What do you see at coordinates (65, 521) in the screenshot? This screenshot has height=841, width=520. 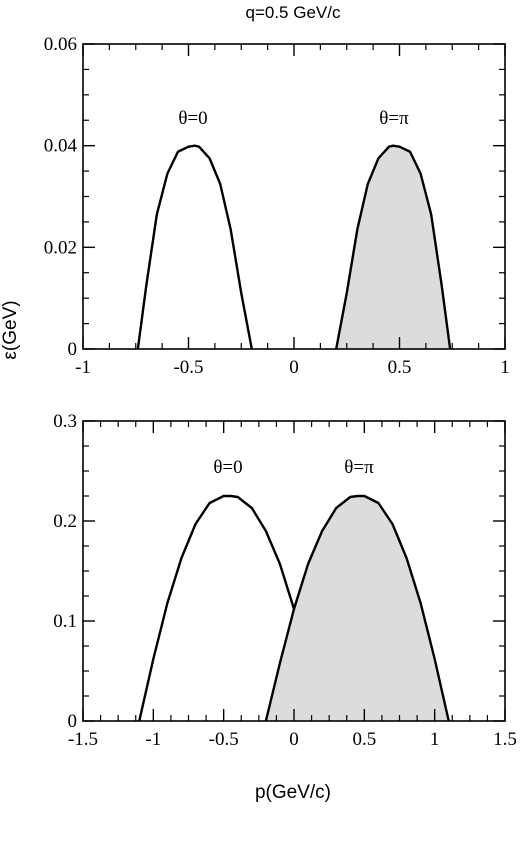 I see `y-tick-label: 0.2` at bounding box center [65, 521].